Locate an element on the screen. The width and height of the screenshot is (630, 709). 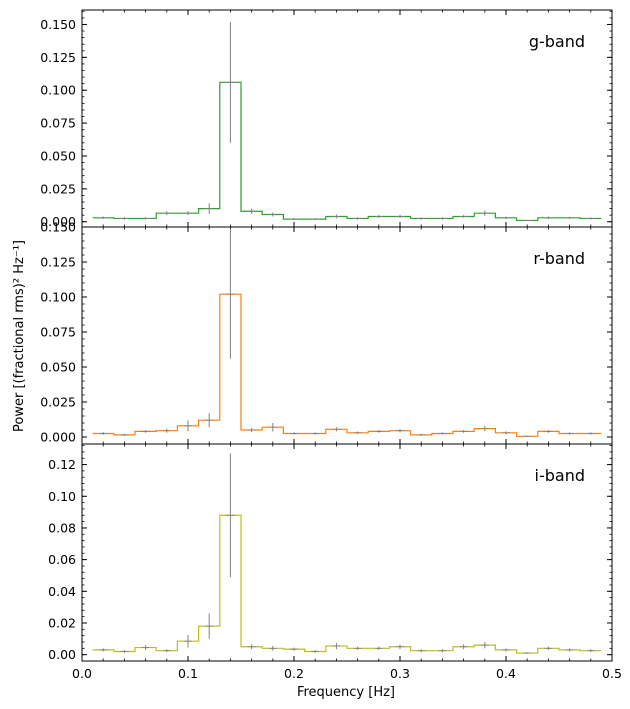
x-tick-label: 0.0 is located at coordinates (82, 673).